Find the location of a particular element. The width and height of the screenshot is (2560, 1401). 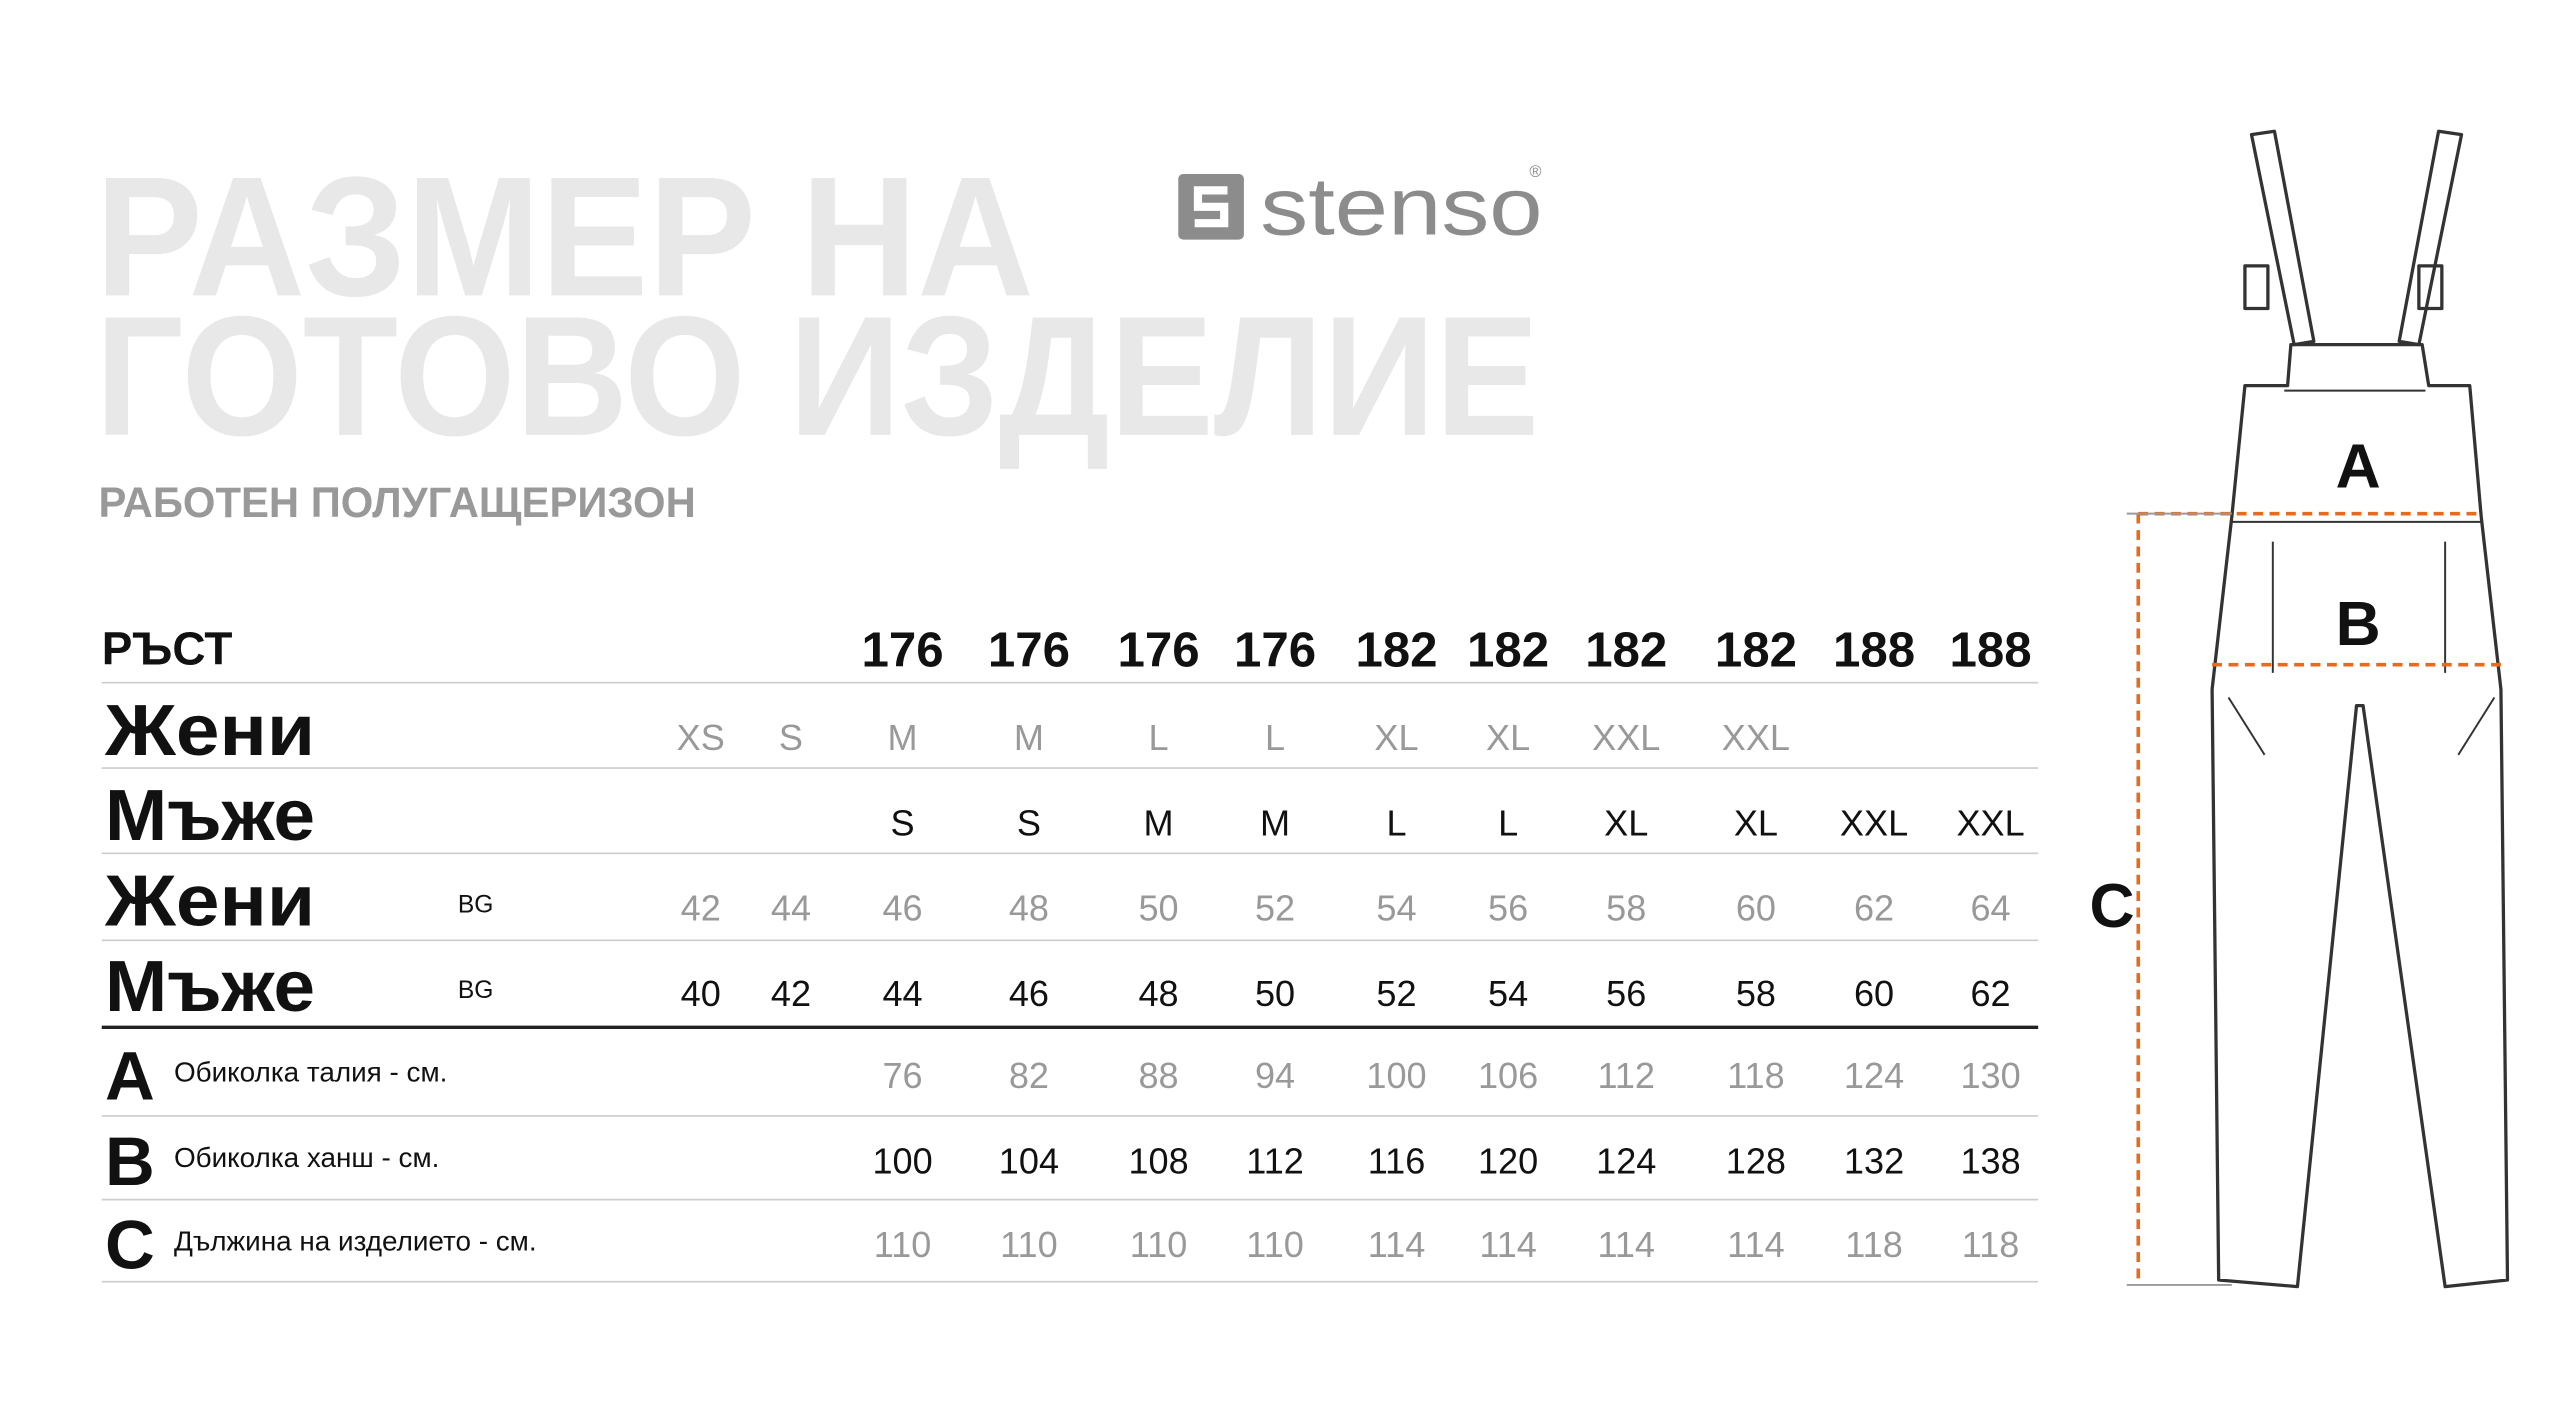

subtitle: РАБОТЕН ПОЛУГАЩЕРИЗОН is located at coordinates (396, 503).